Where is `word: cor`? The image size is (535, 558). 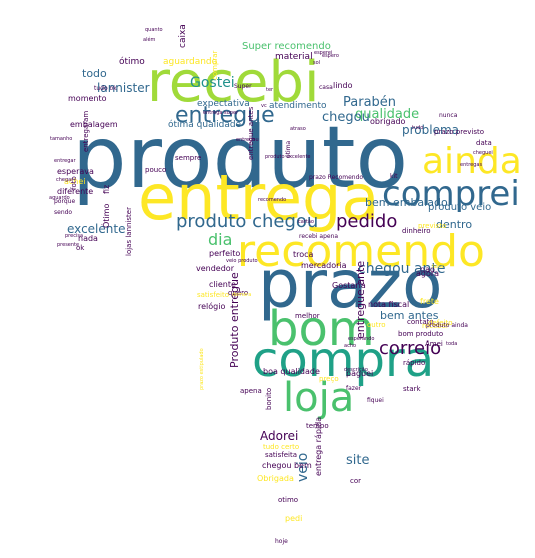
word: cor is located at coordinates (356, 481).